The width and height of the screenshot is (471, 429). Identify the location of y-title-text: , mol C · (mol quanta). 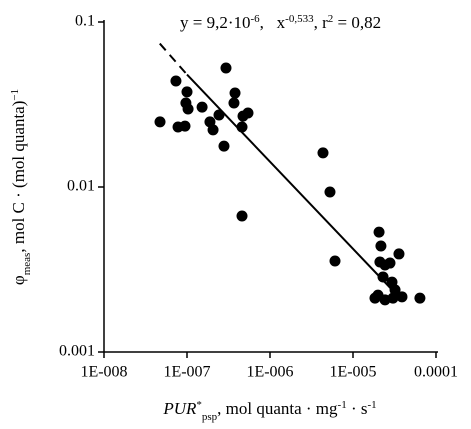
(18, 177).